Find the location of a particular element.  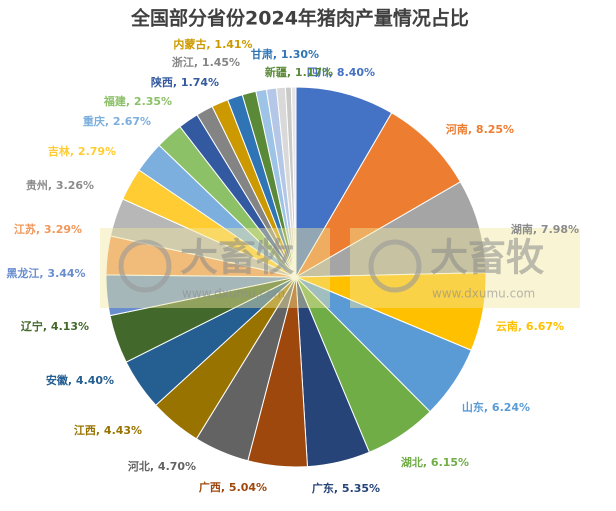

data-label: 江西, 4.43% is located at coordinates (108, 430).